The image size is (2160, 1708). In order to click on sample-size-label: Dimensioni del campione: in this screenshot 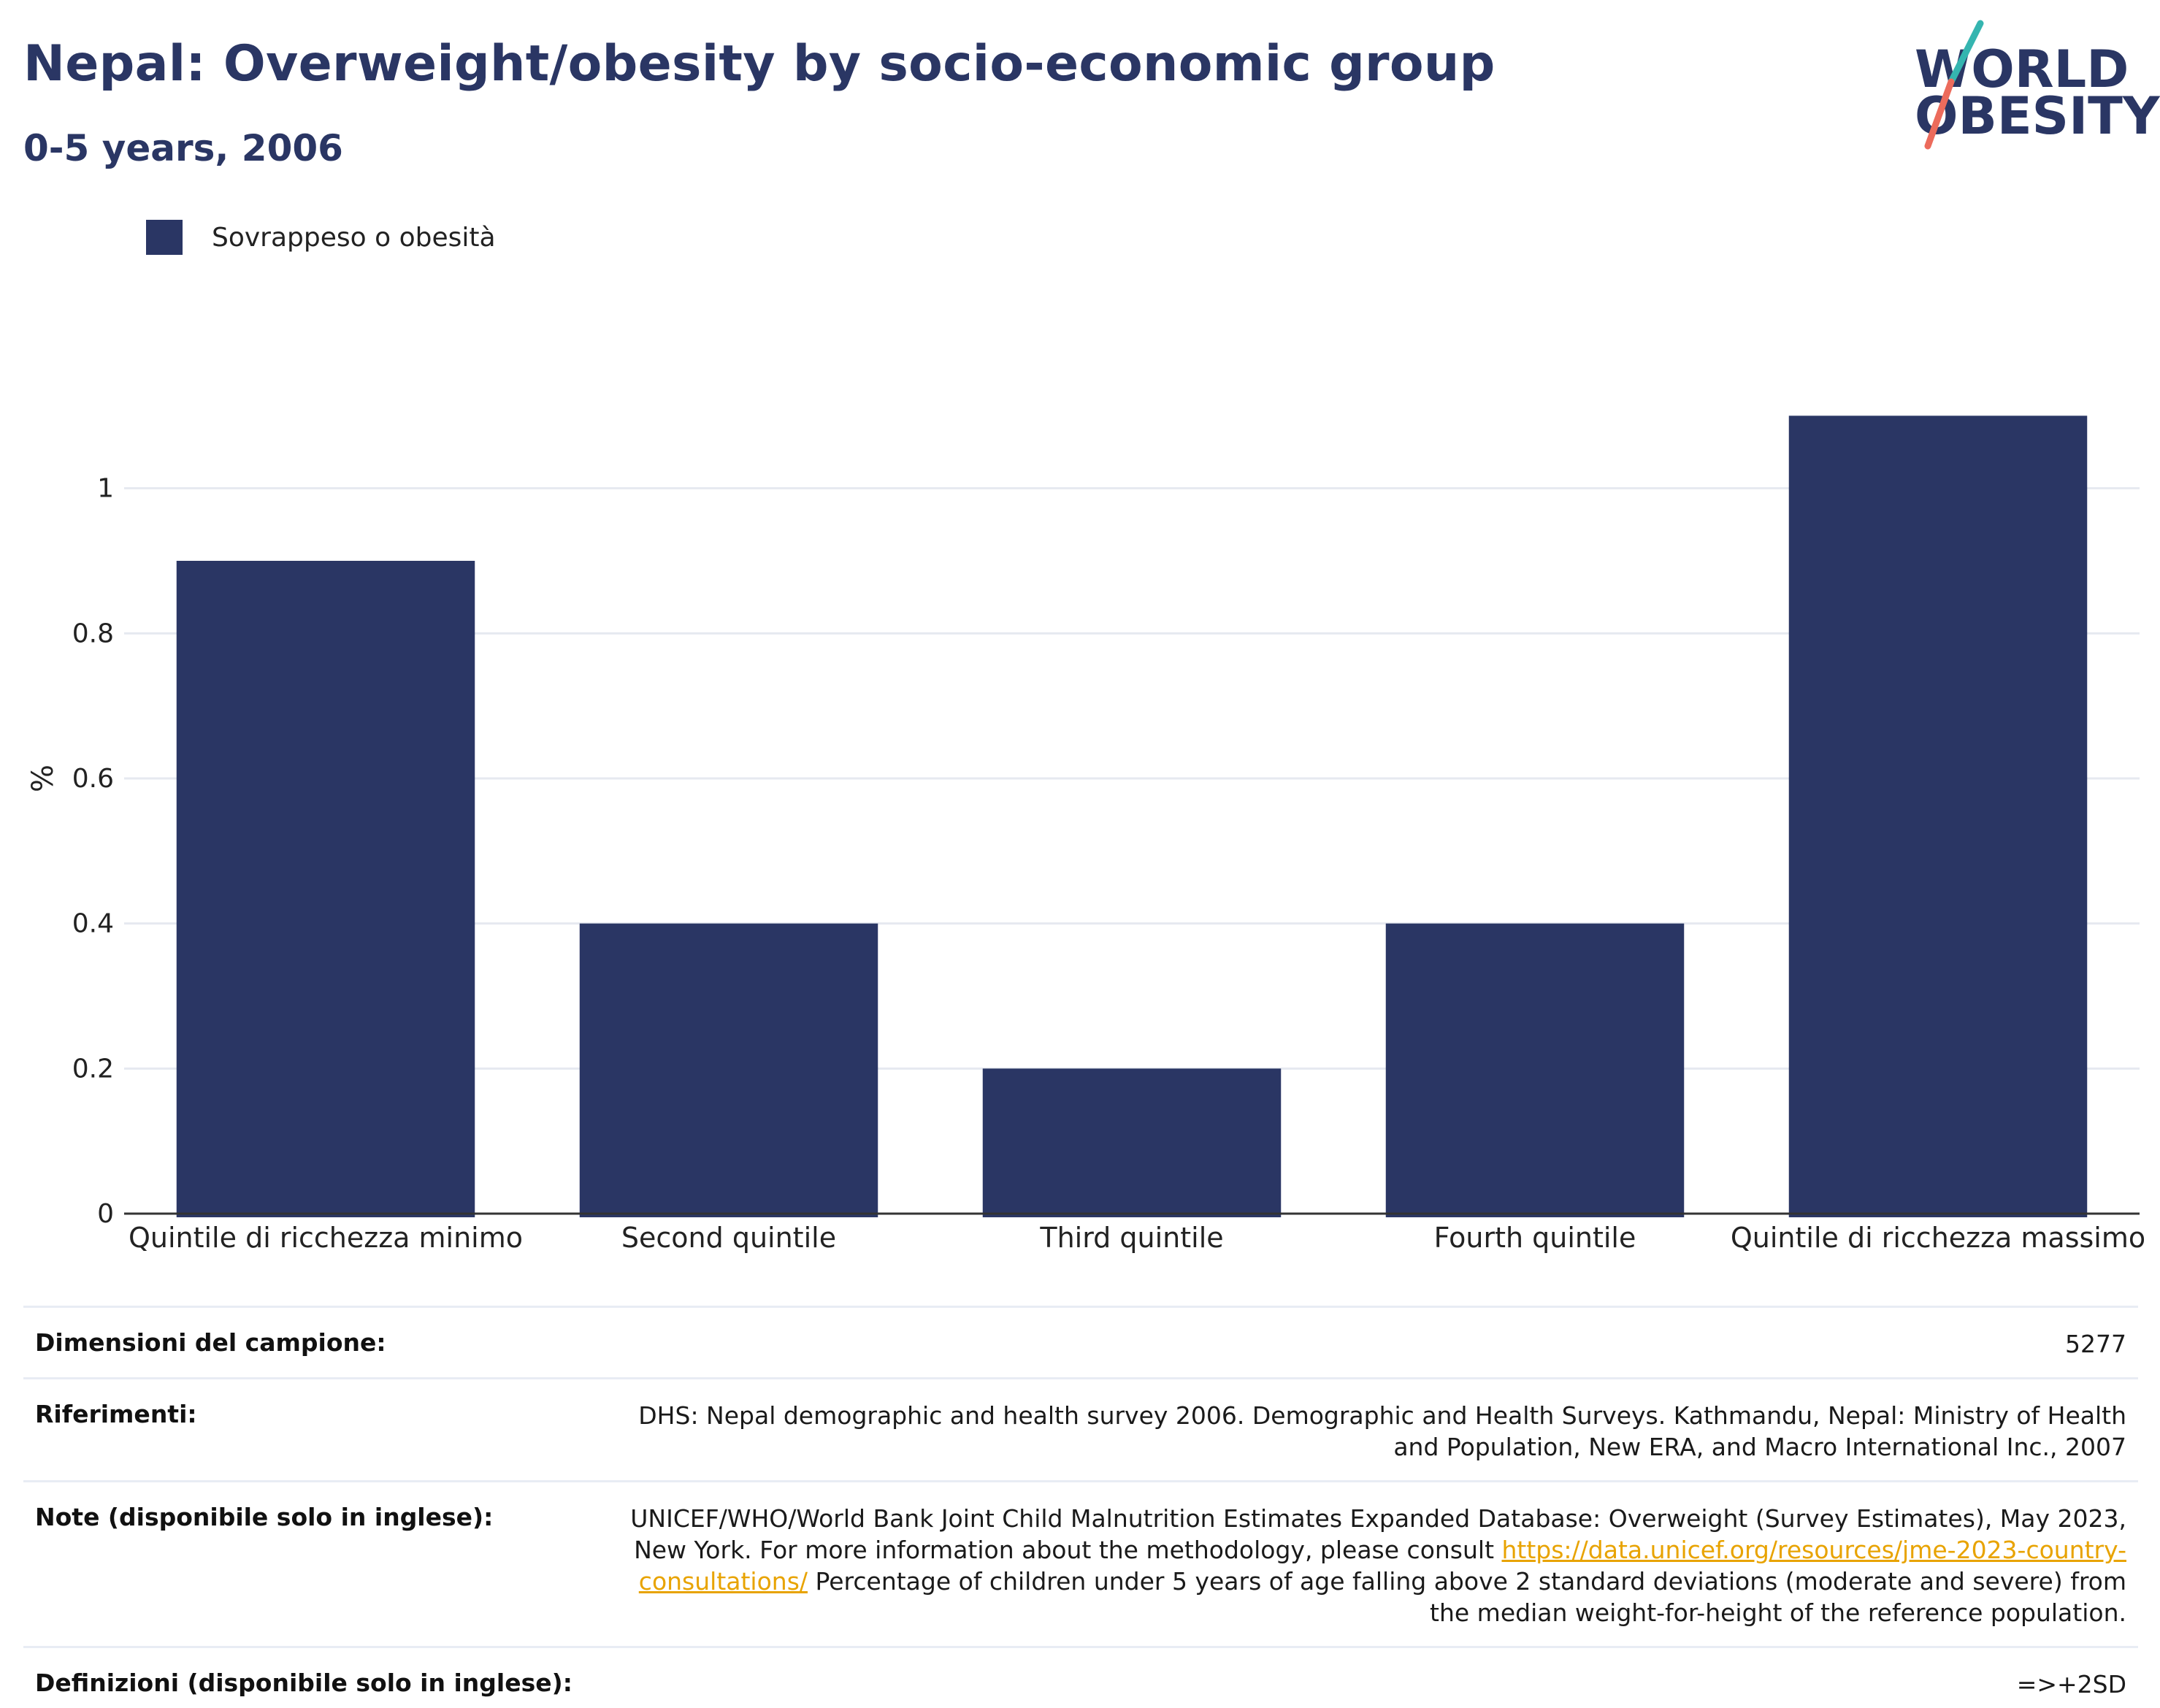, I will do `click(210, 1342)`.